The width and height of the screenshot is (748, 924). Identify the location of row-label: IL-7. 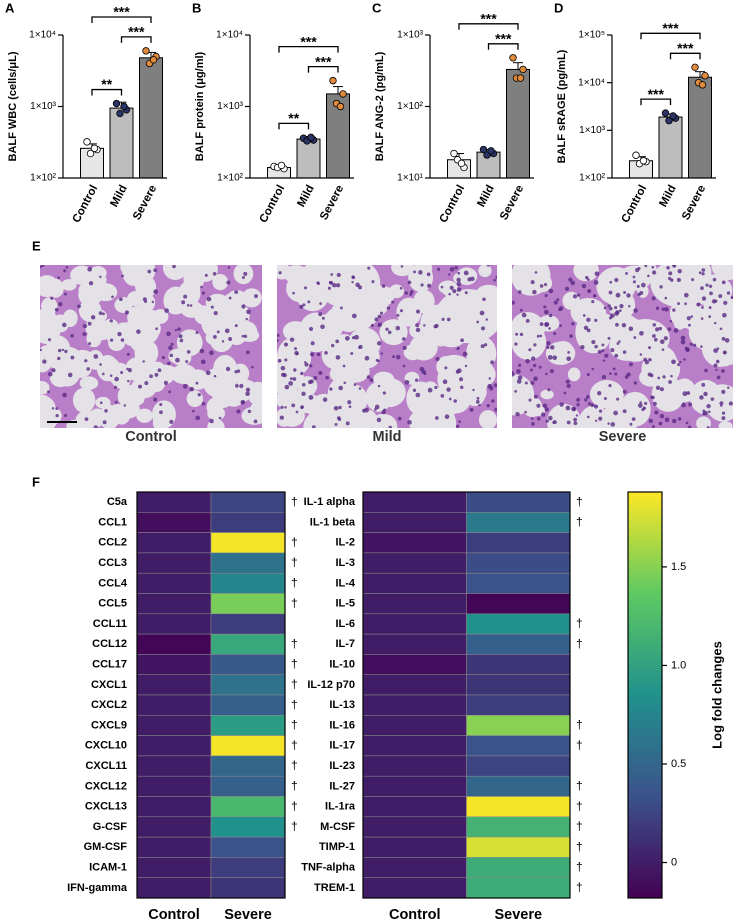
(345, 644).